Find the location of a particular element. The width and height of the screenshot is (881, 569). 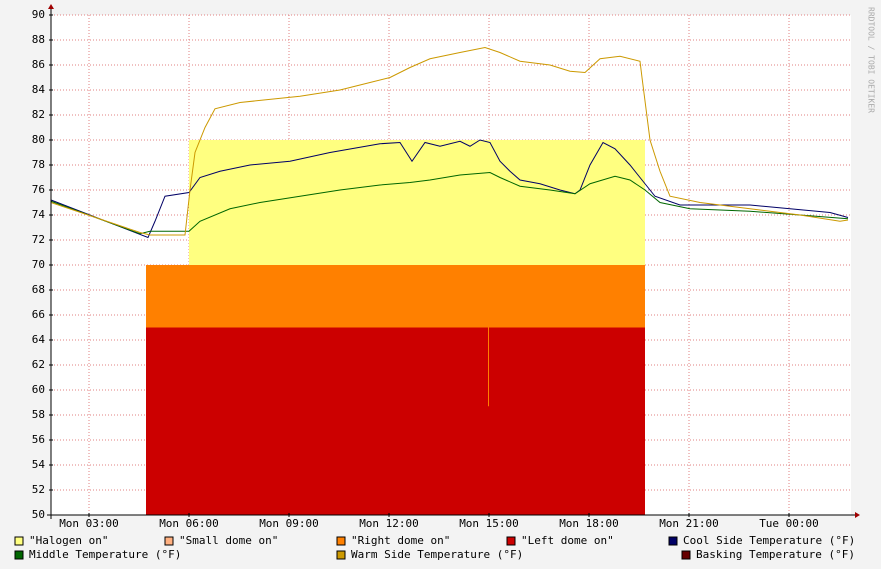

y-tick-label: 60 is located at coordinates (38, 389).